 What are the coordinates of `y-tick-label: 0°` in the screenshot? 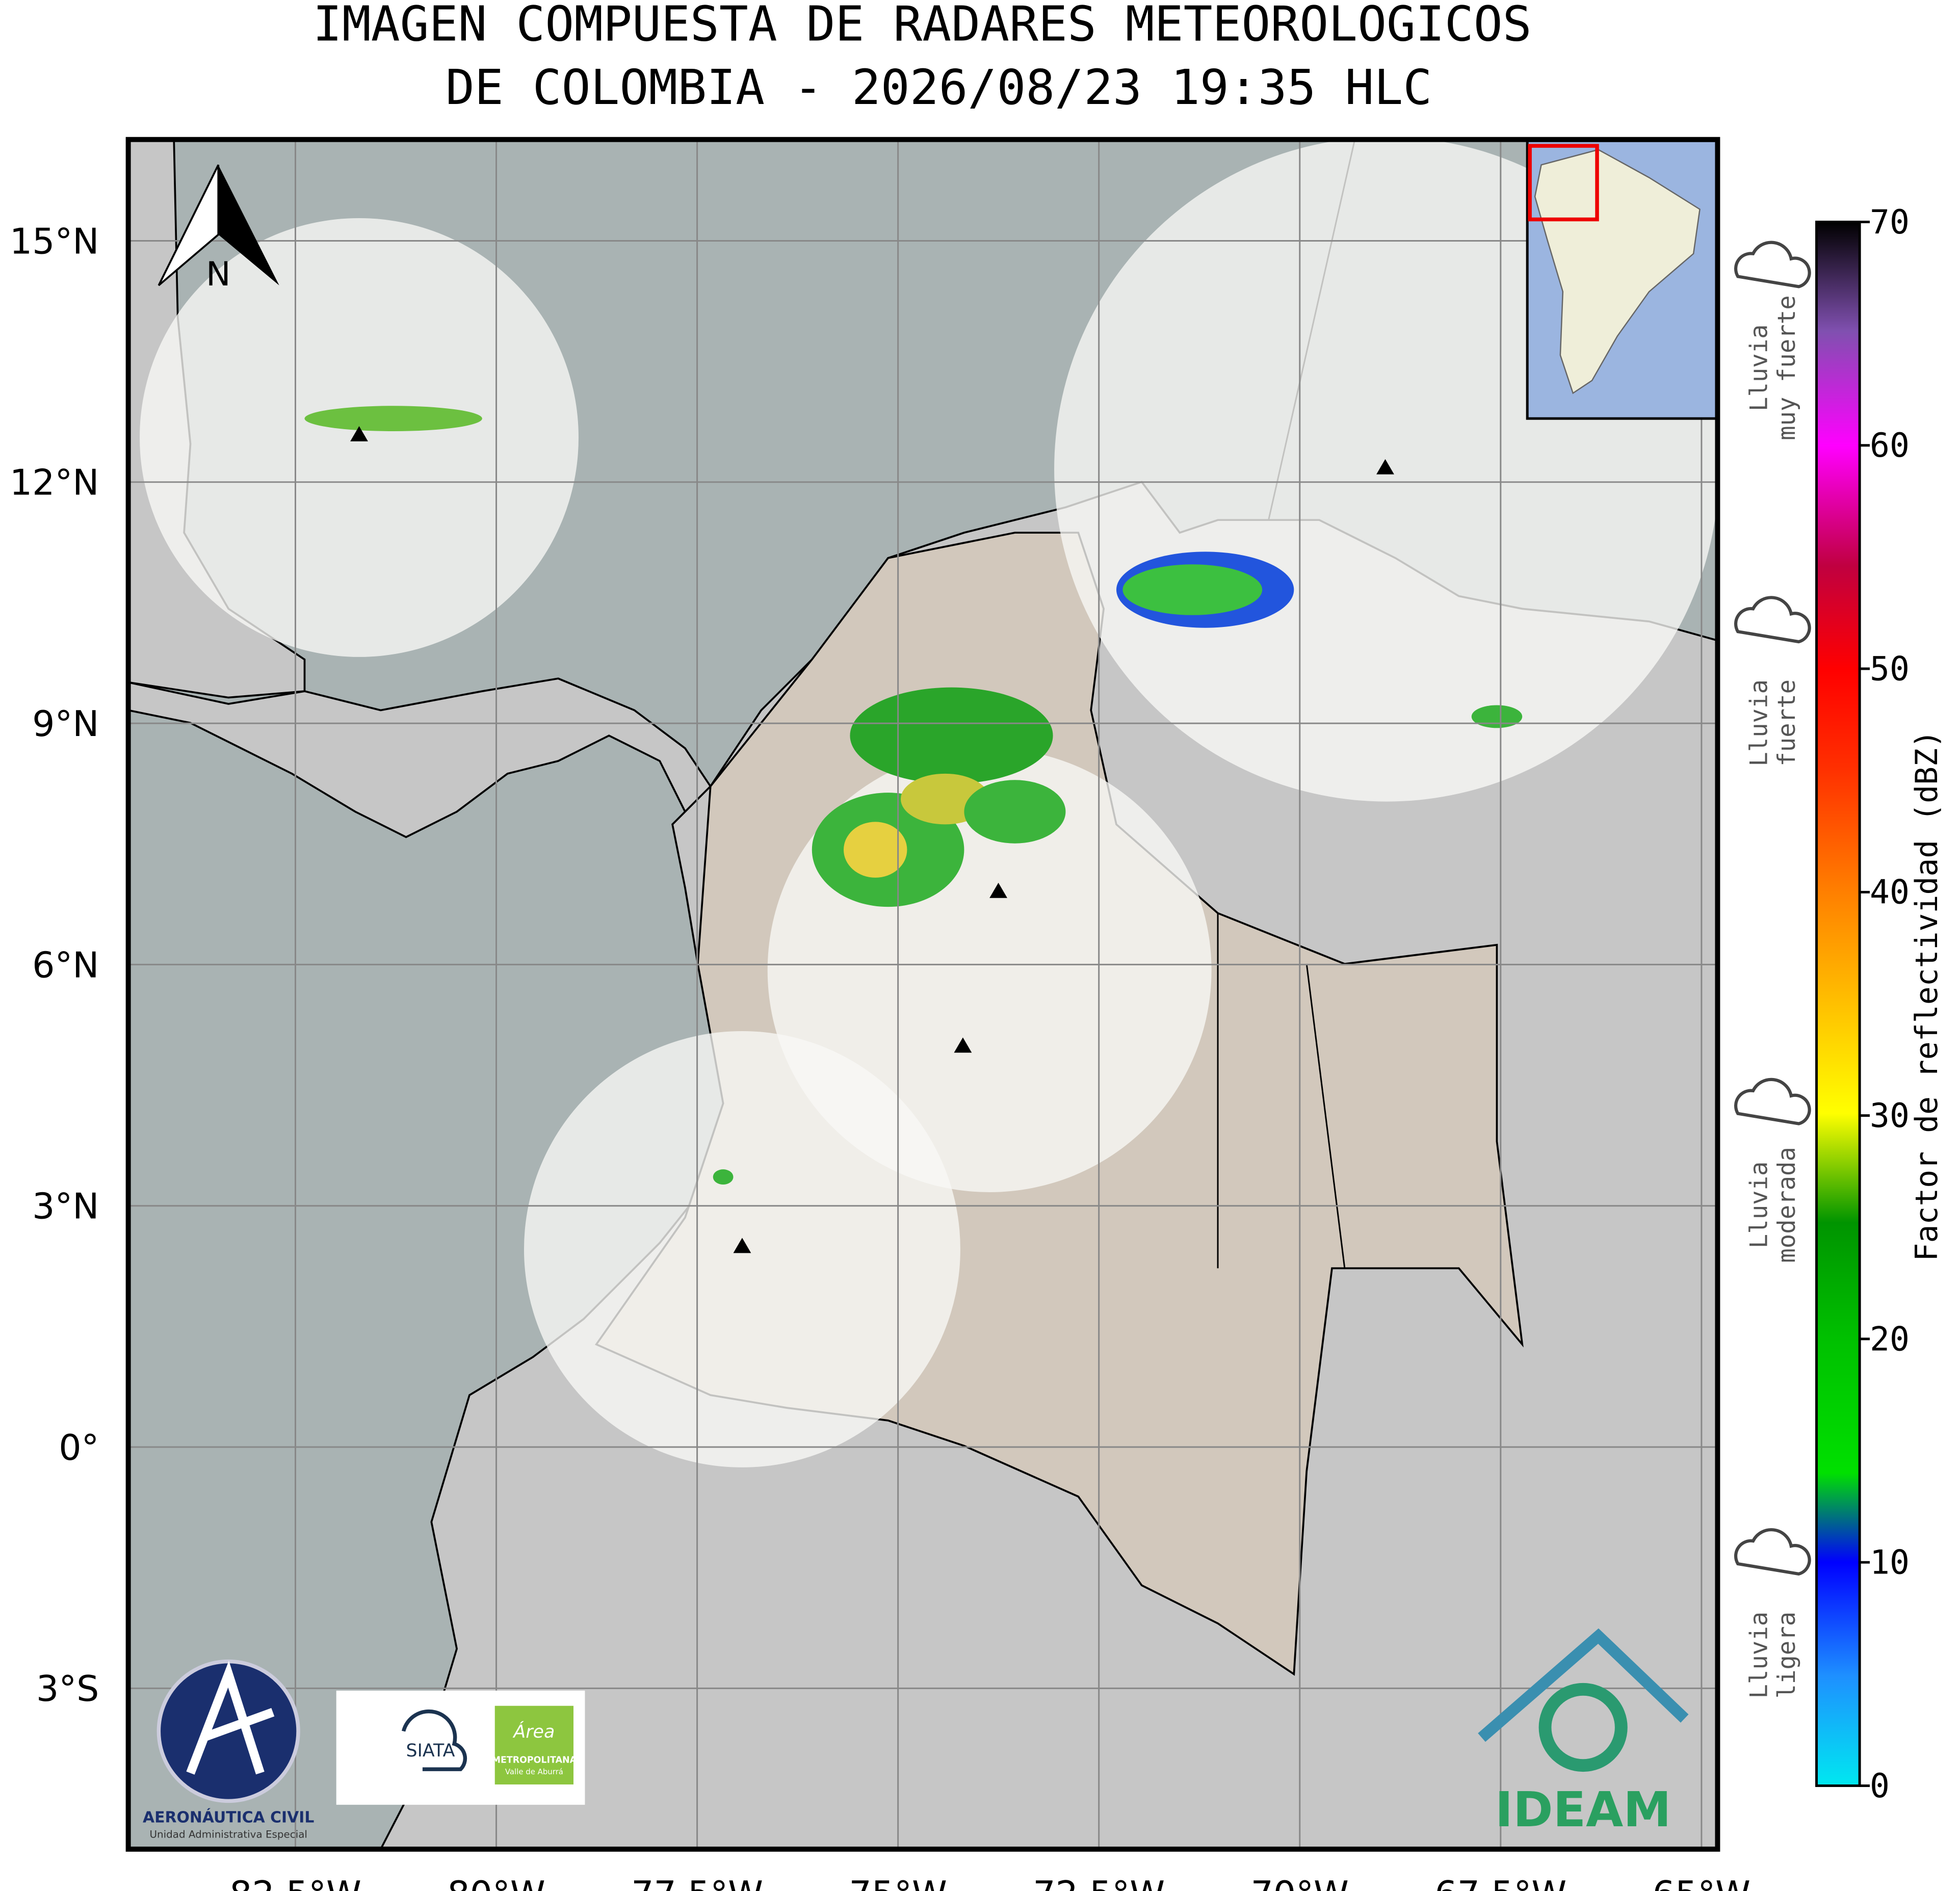 It's located at (79, 1448).